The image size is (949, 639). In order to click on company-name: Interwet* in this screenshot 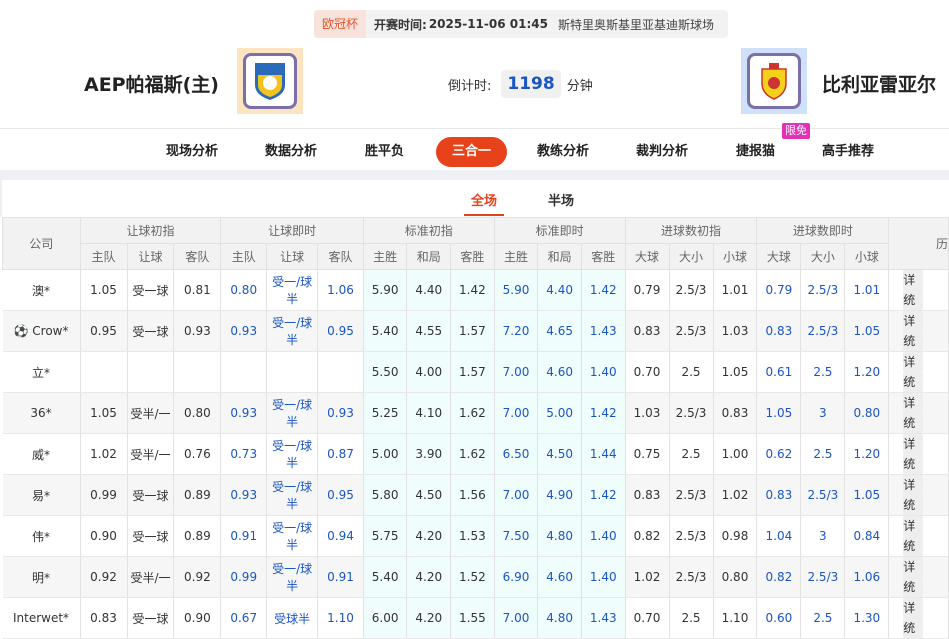, I will do `click(41, 618)`.